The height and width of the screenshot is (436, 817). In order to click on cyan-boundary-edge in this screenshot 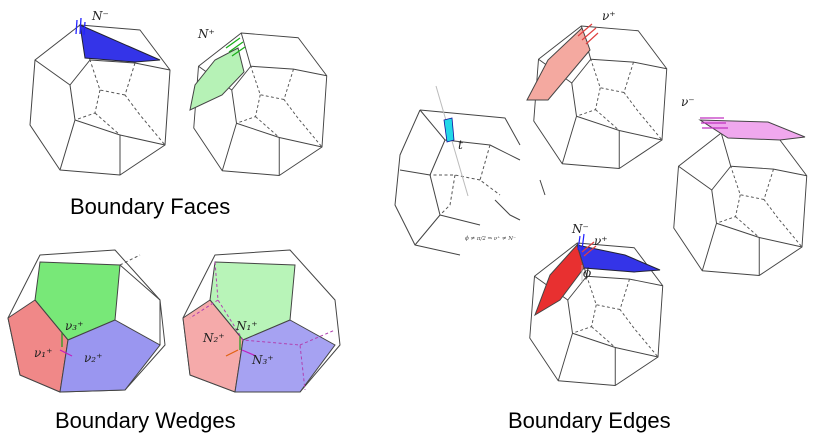, I will do `click(449, 130)`.